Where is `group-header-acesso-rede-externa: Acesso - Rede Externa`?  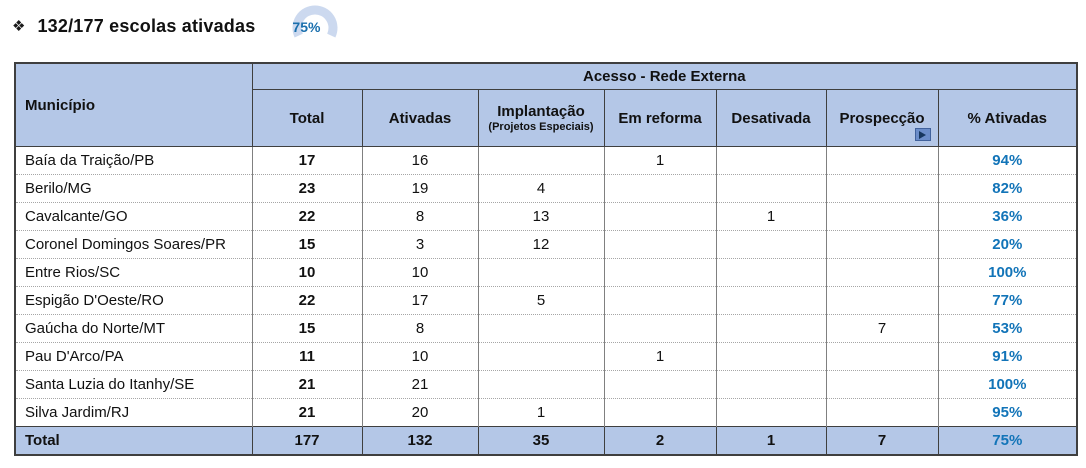
group-header-acesso-rede-externa: Acesso - Rede Externa is located at coordinates (664, 76).